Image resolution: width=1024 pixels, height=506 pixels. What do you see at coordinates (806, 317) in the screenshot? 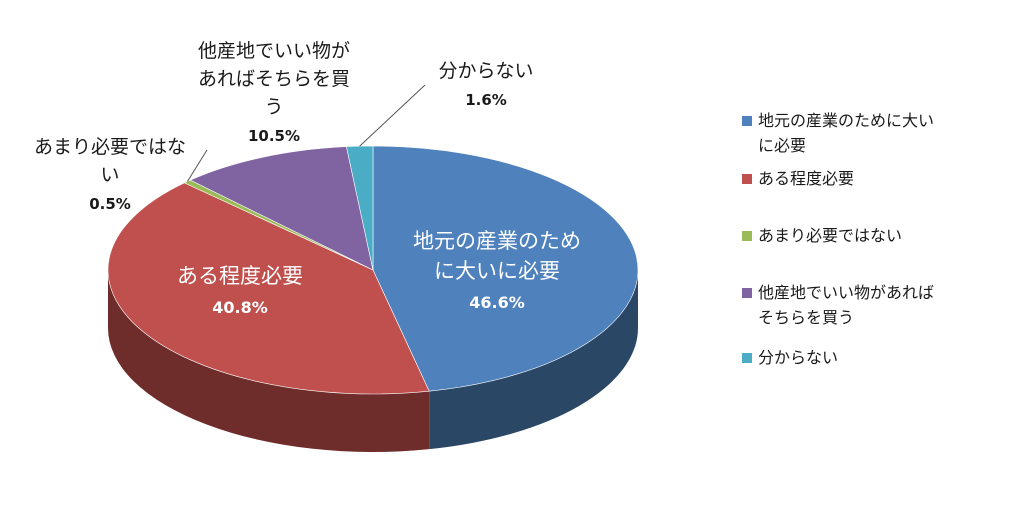
I see `legend-label: そちらを買う` at bounding box center [806, 317].